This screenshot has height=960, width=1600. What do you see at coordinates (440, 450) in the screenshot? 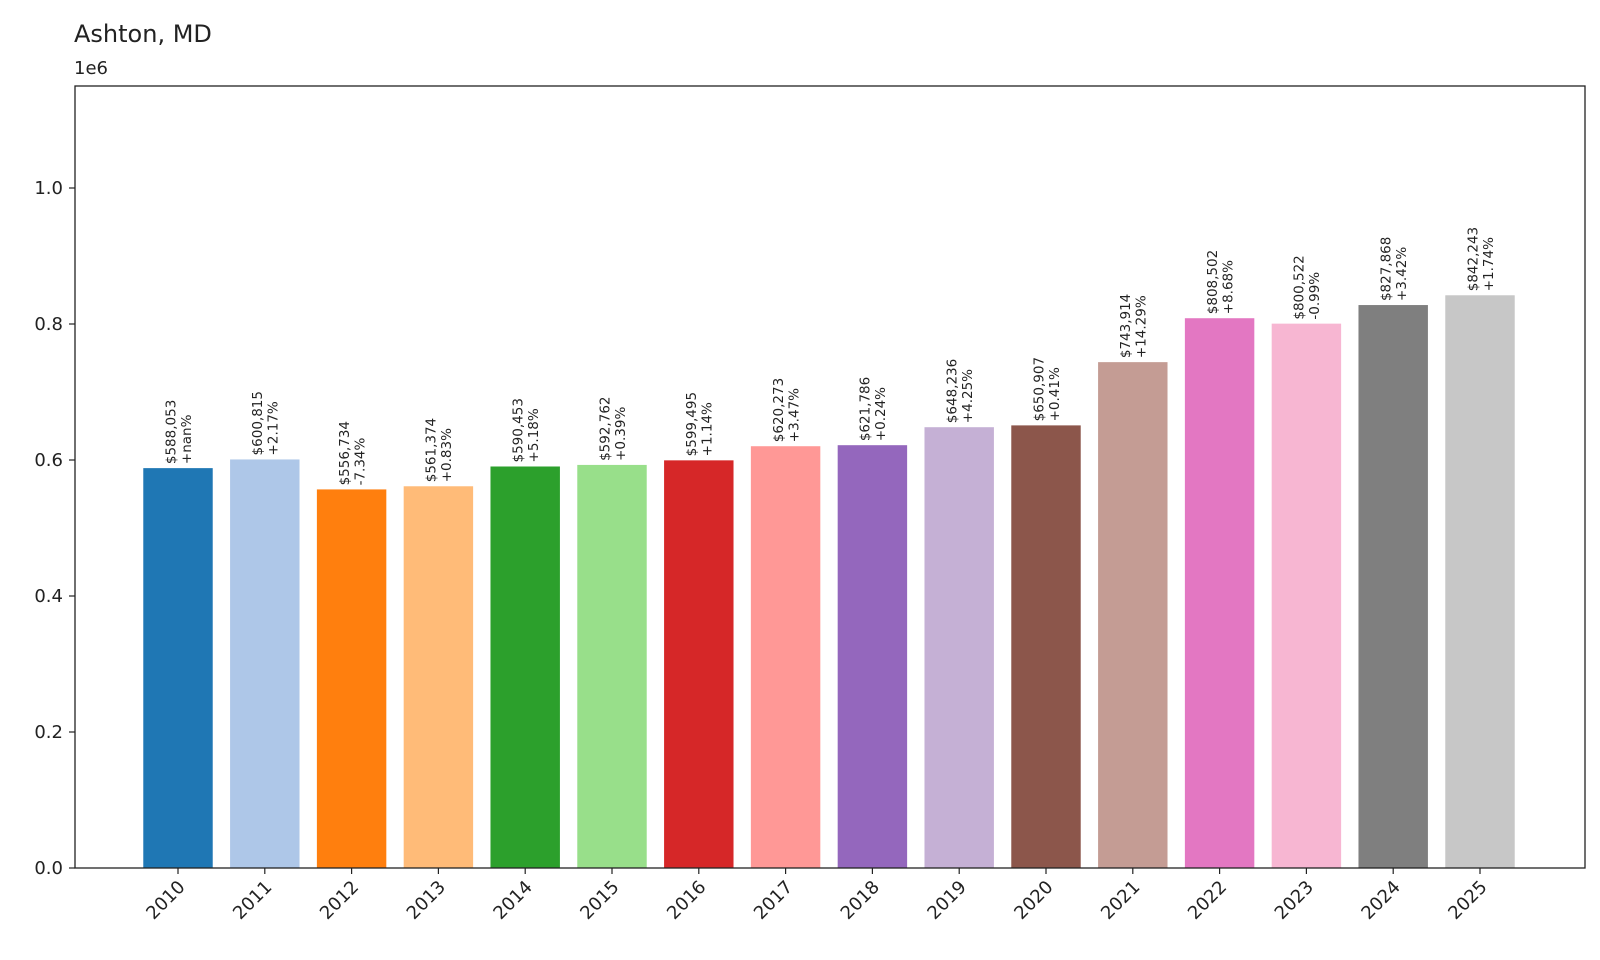
I see `value-label-2013: $561,374+0.83%` at bounding box center [440, 450].